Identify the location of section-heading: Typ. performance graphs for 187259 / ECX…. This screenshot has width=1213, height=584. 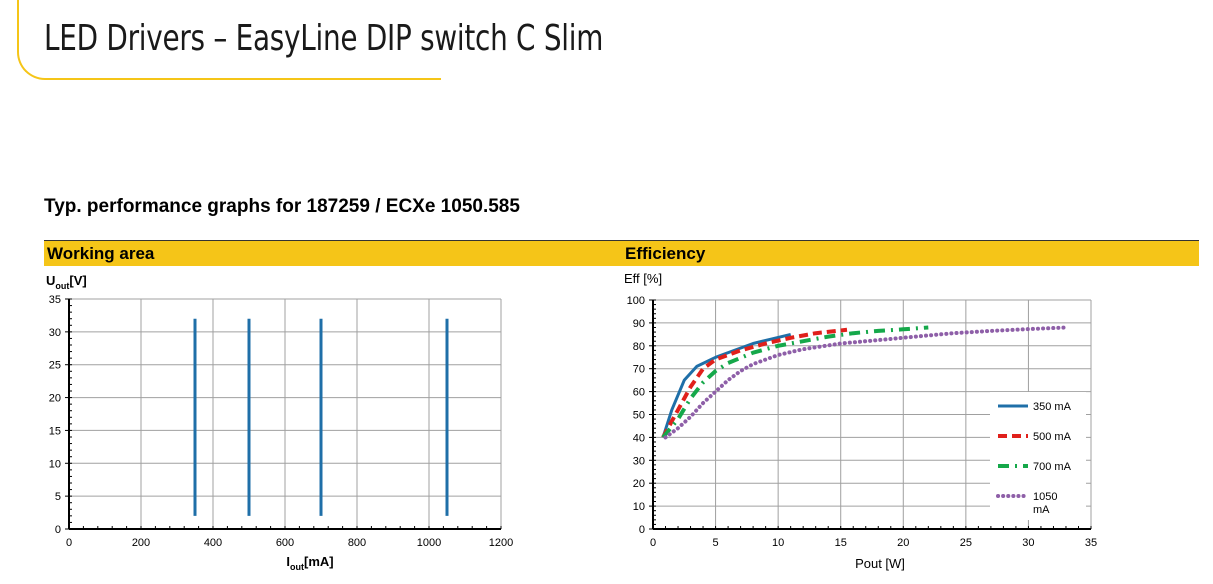
(282, 206).